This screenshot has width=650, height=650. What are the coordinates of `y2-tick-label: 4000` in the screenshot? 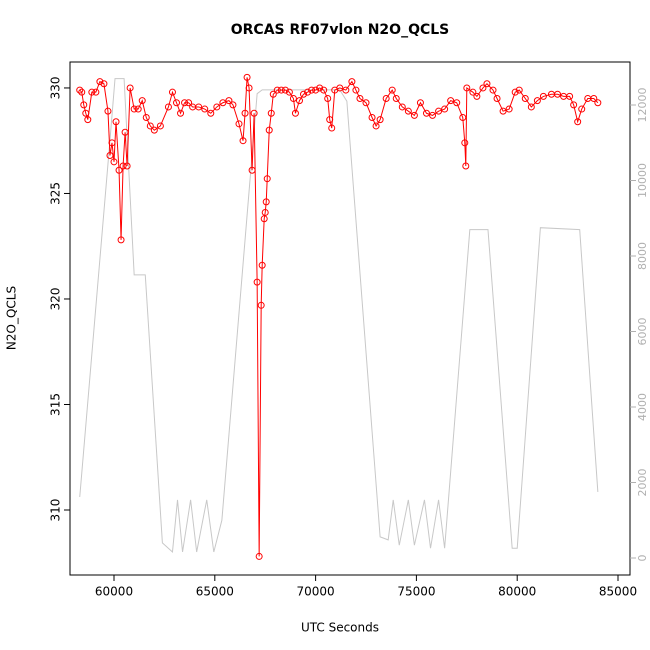 It's located at (642, 407).